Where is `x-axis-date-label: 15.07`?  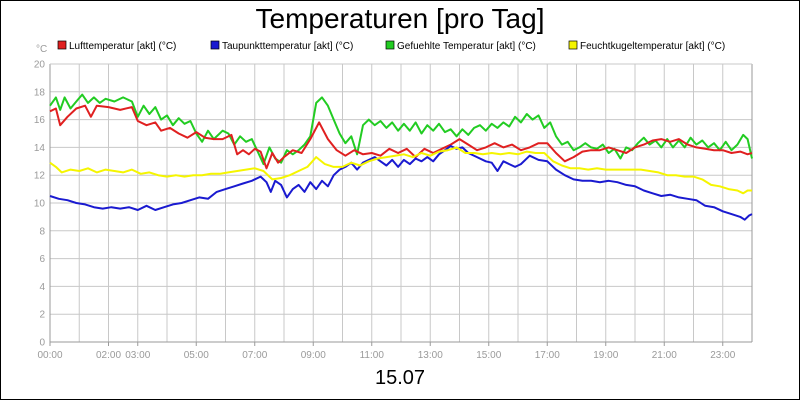 x-axis-date-label: 15.07 is located at coordinates (400, 378).